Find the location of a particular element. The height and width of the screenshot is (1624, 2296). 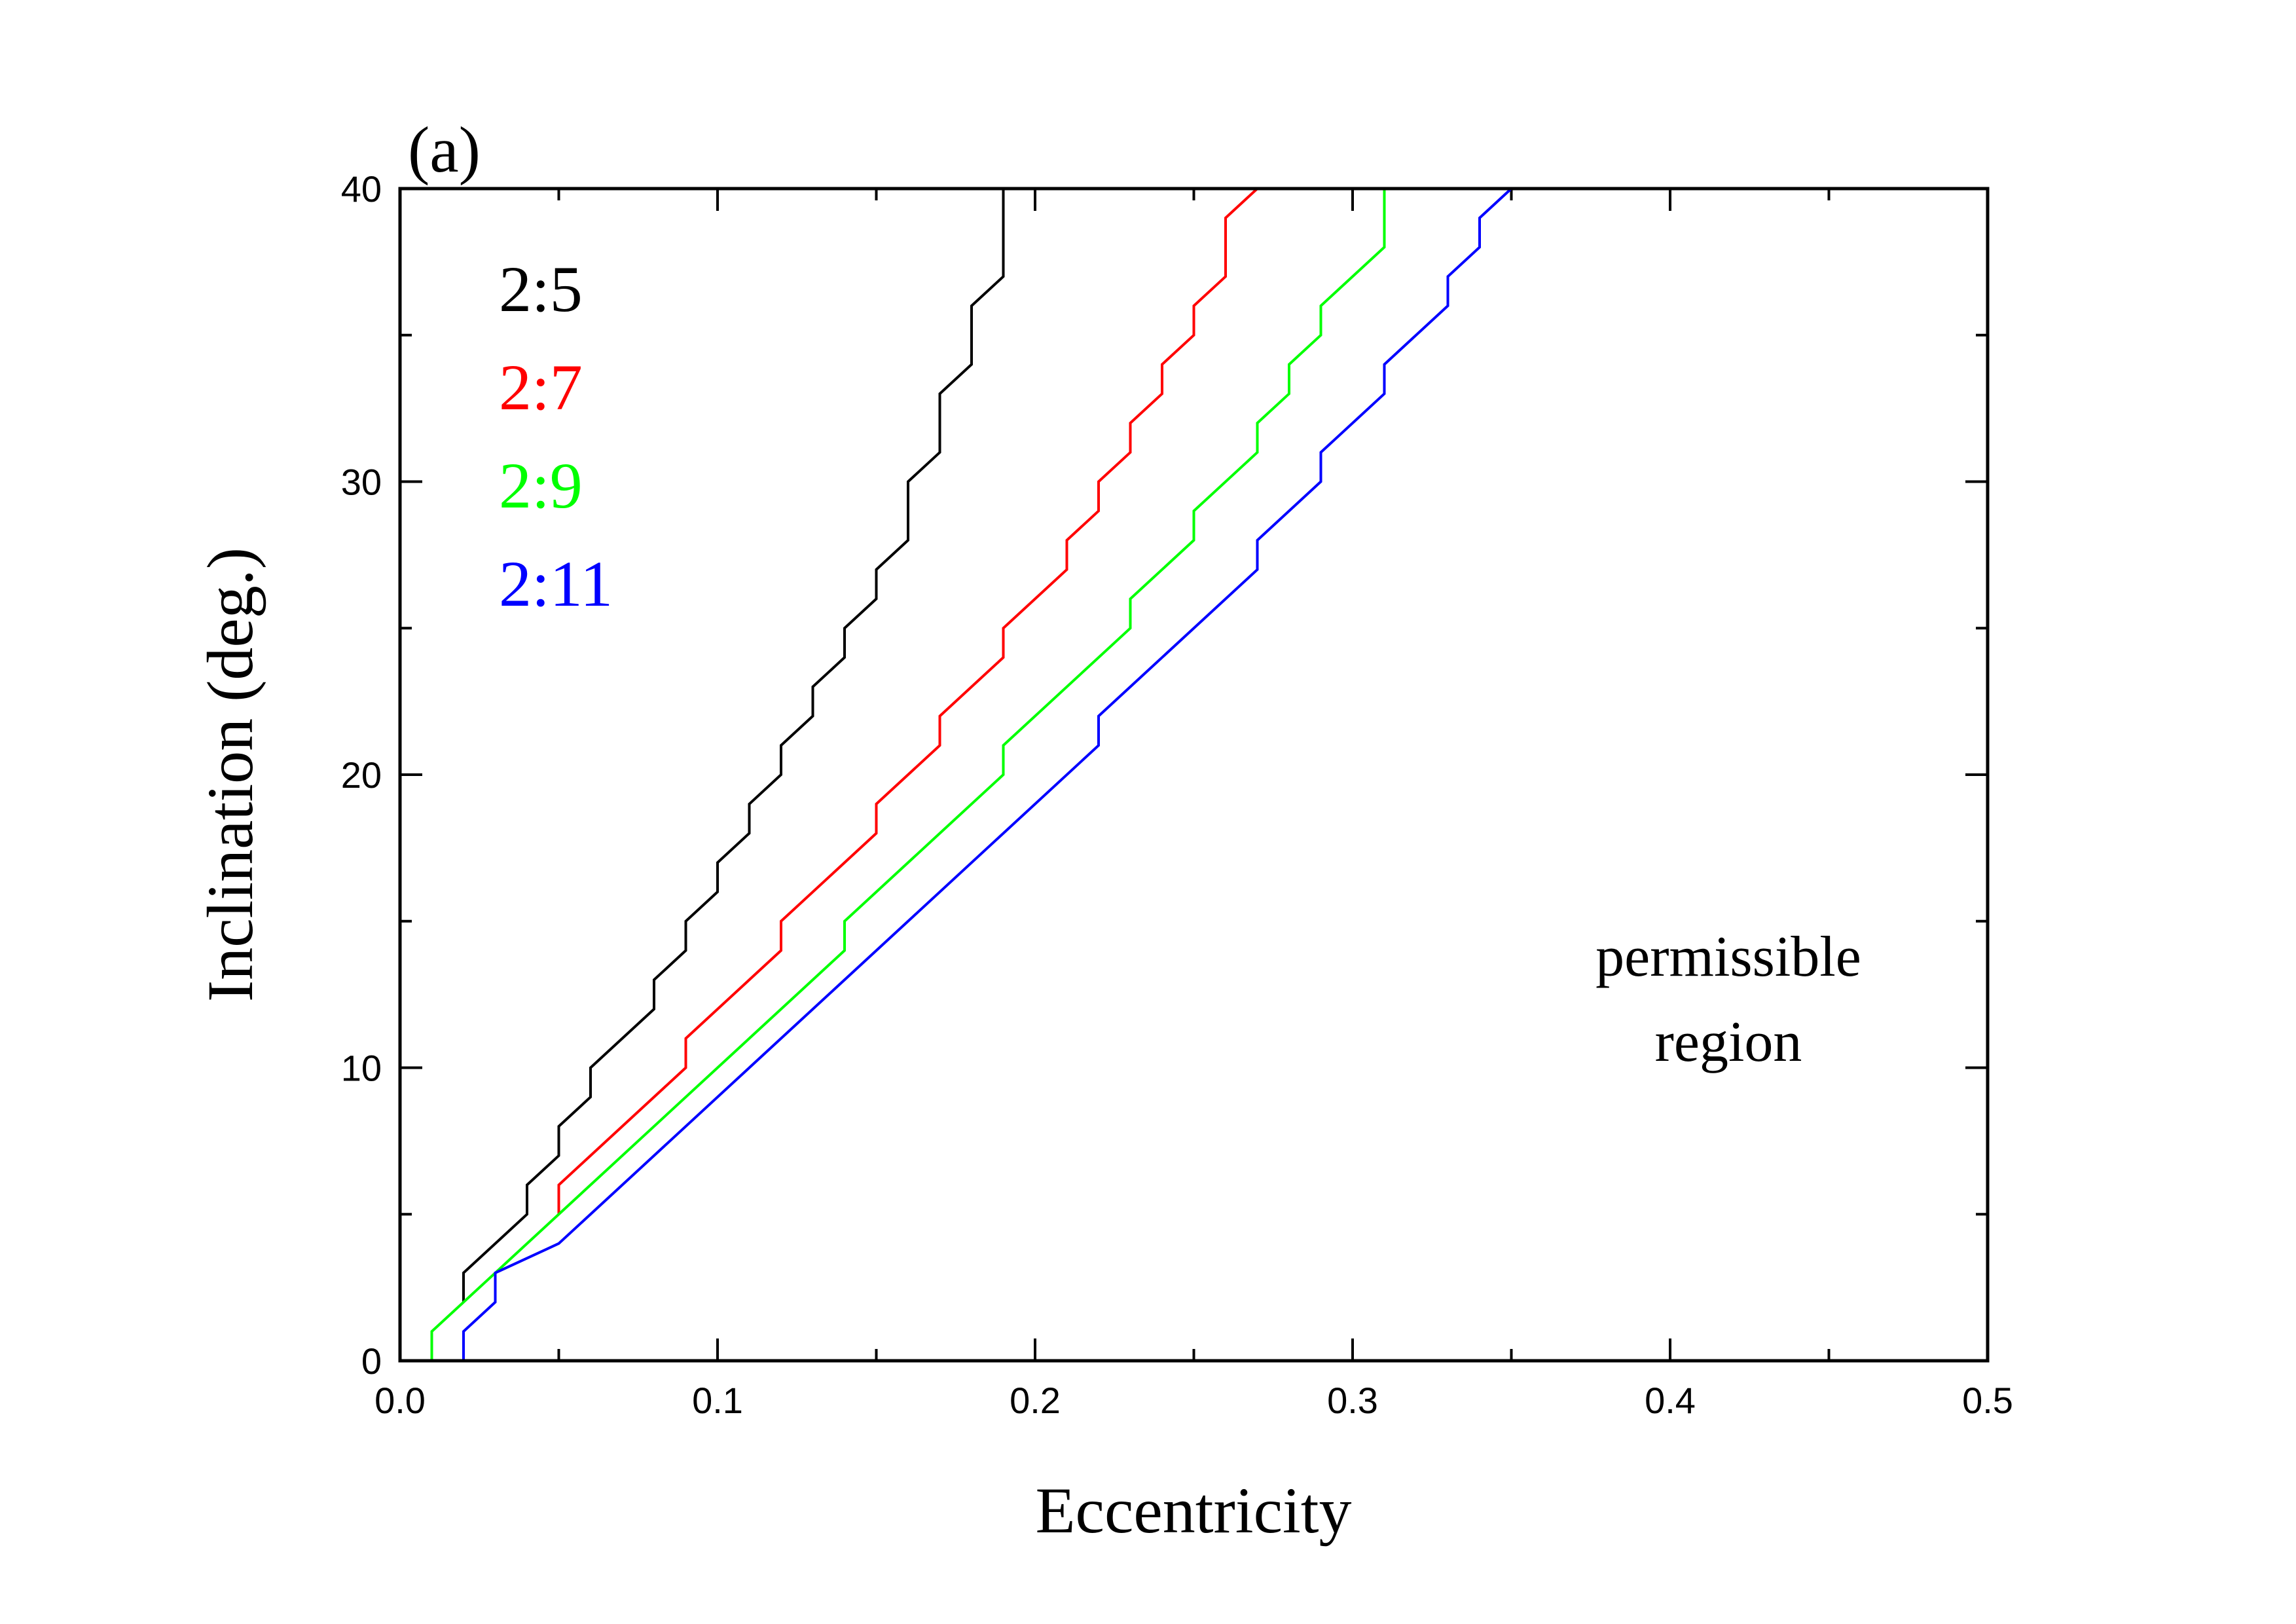

x-tick-label: 0.0 is located at coordinates (400, 1400).